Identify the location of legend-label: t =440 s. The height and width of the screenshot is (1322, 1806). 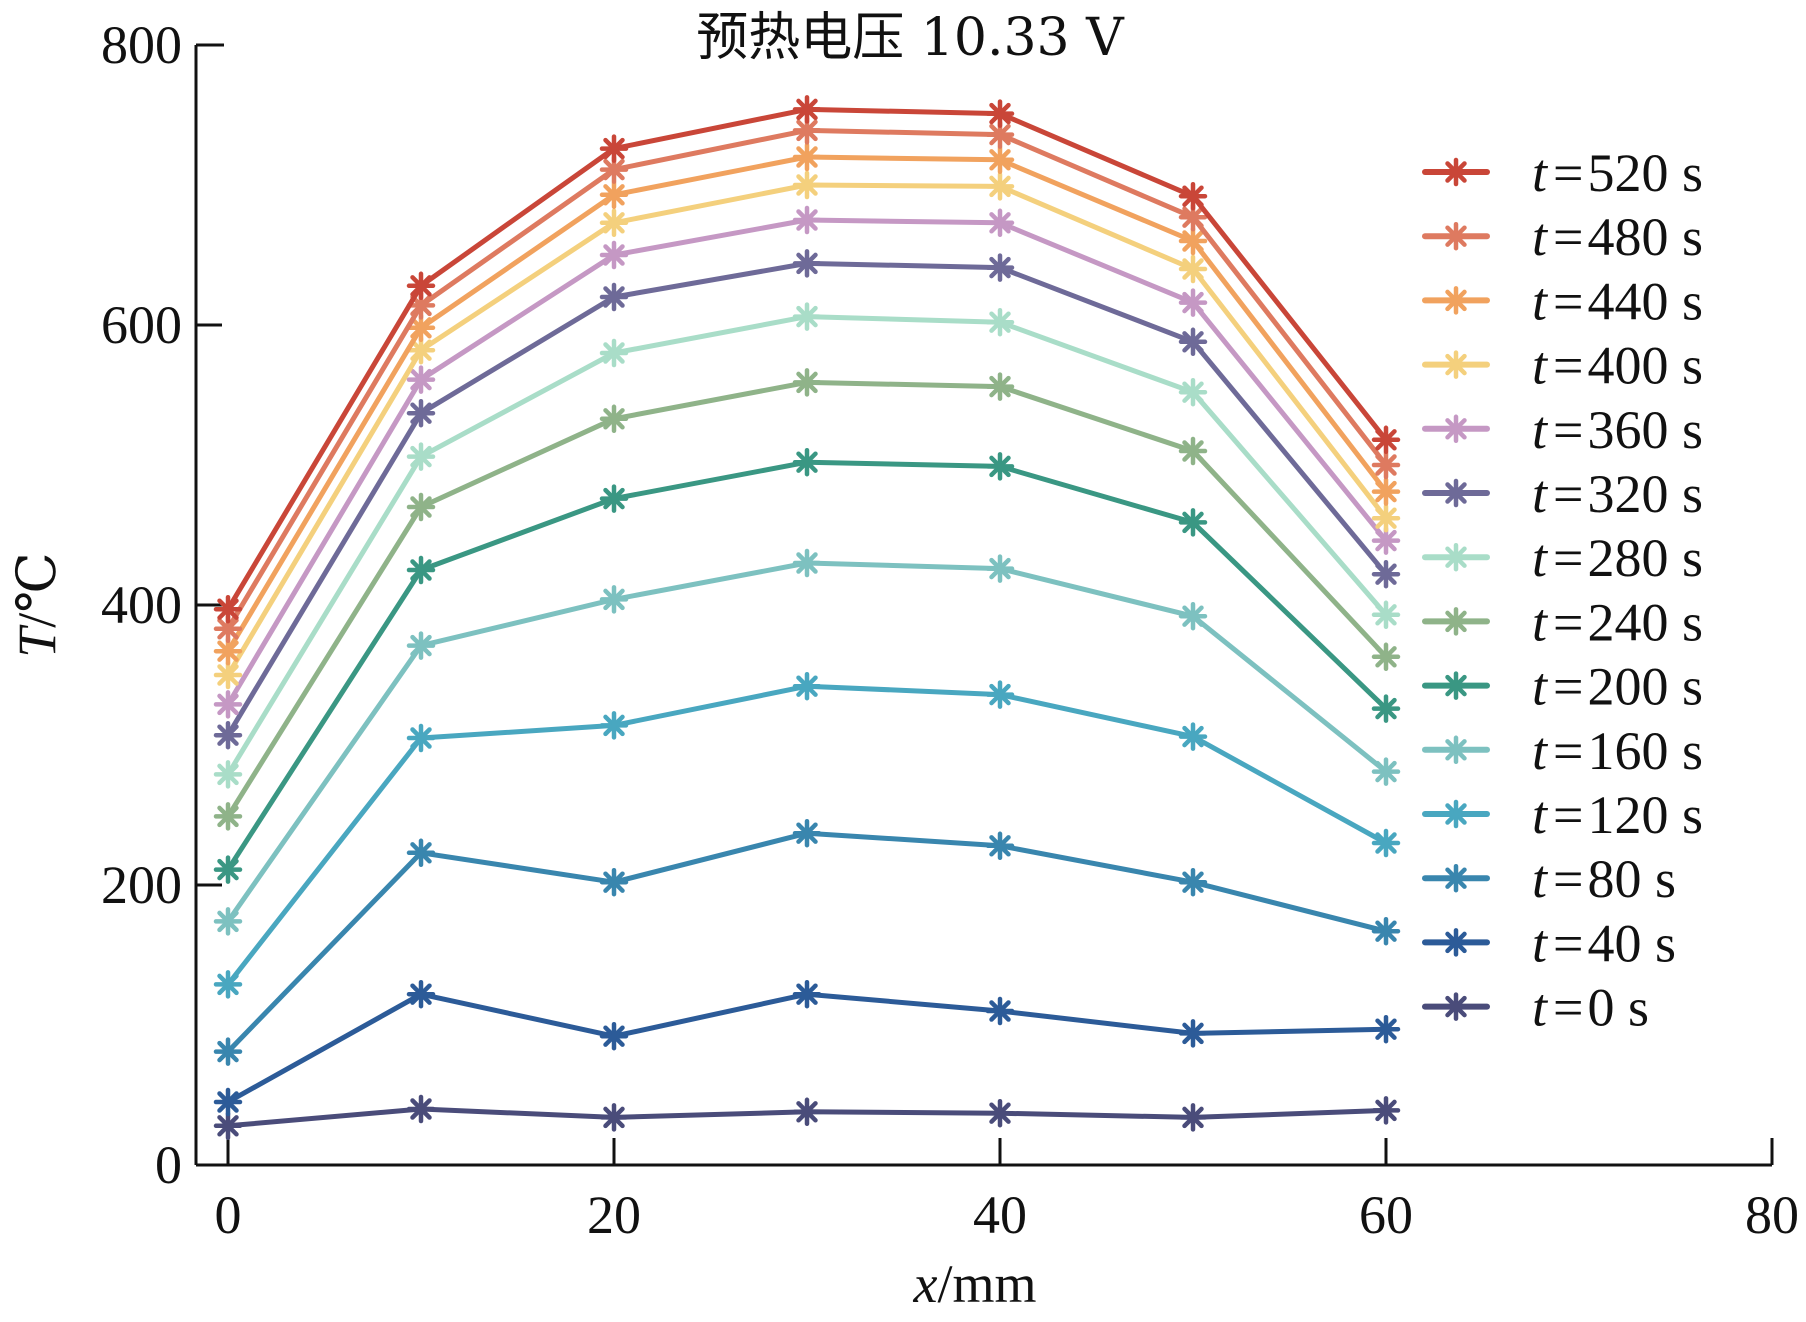
(1617, 301).